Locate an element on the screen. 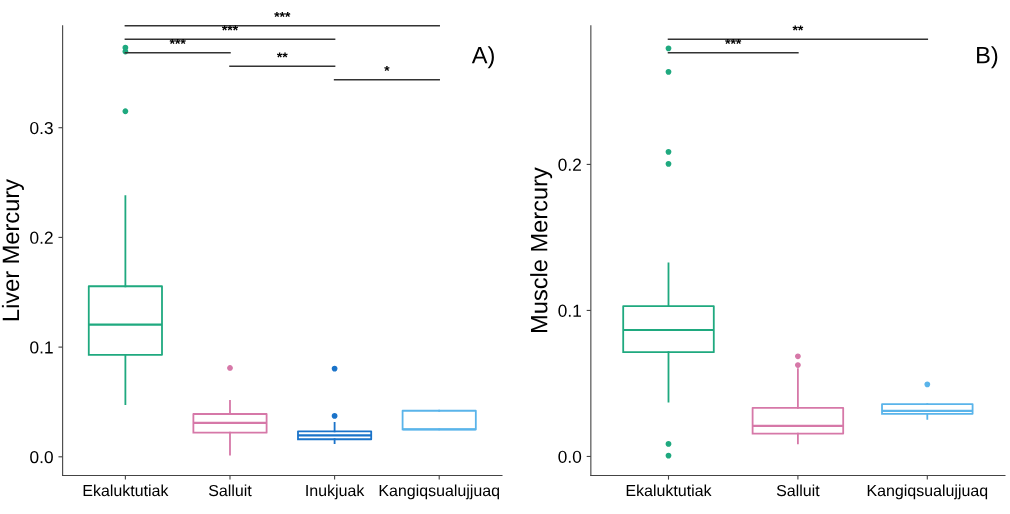 The image size is (1010, 514). text: A) is located at coordinates (482, 57).